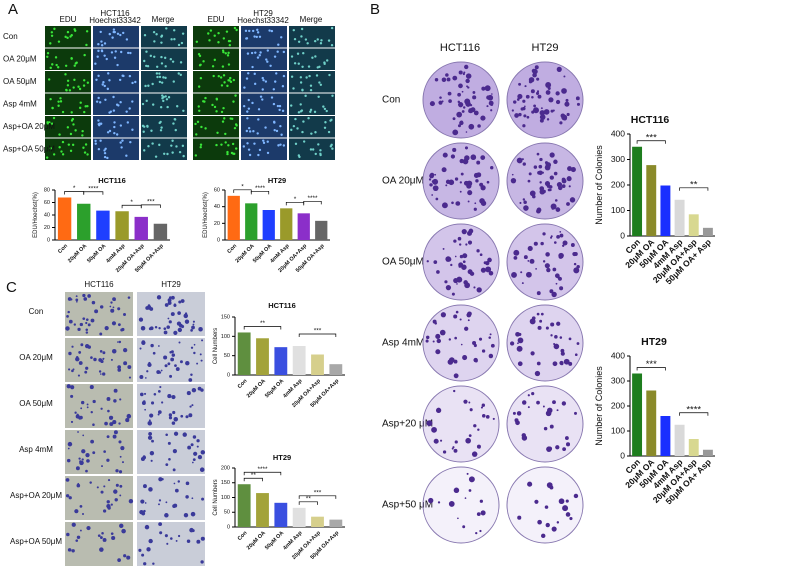 Image resolution: width=790 pixels, height=570 pixels. What do you see at coordinates (308, 503) in the screenshot?
I see `significance-bracket` at bounding box center [308, 503].